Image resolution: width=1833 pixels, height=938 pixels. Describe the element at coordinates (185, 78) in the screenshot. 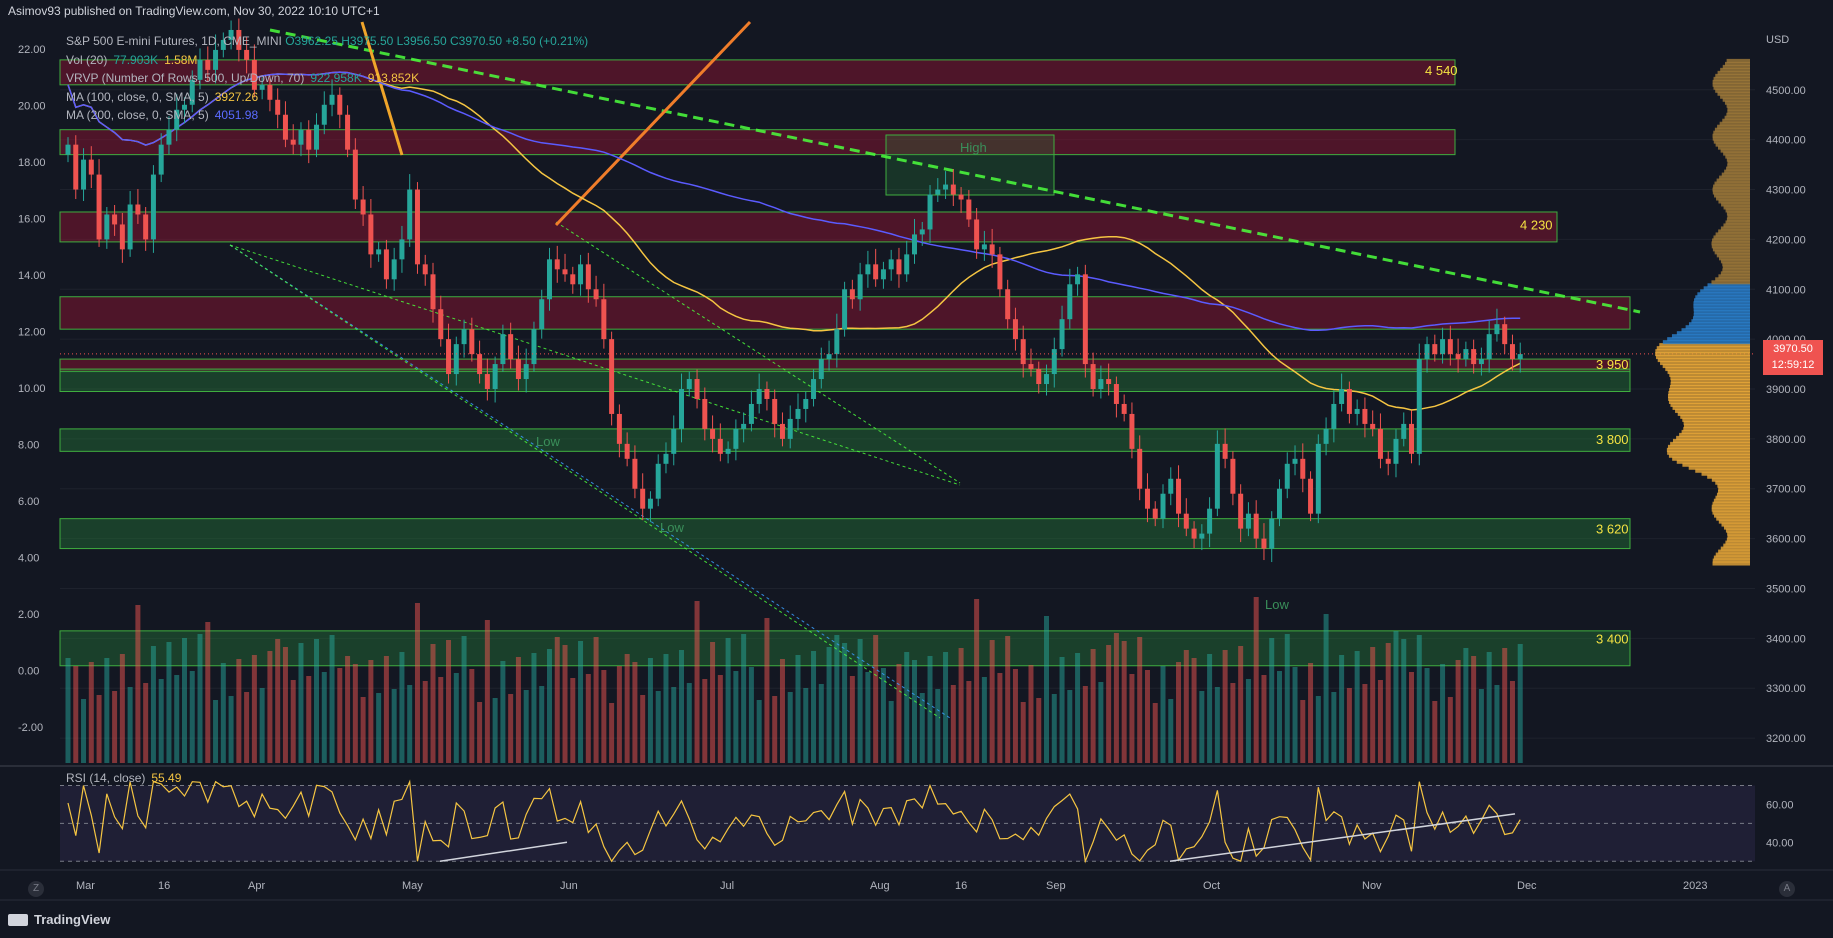

I see `vrvp-label: VRVP (Number Of Rows, 500, Up/Down, 70)` at that location.